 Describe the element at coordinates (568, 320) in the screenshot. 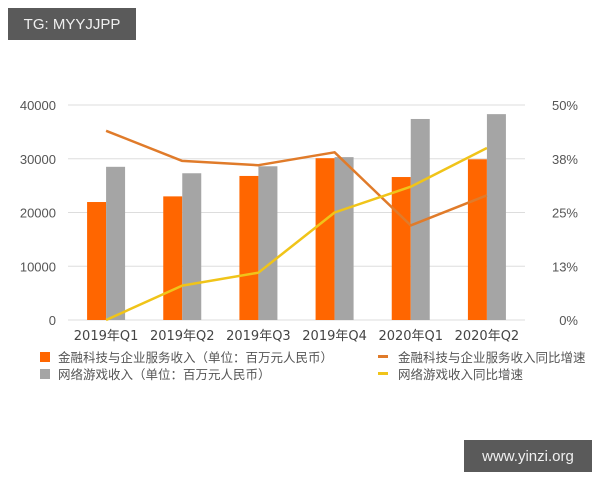

I see `y2-tick-label: 0%` at that location.